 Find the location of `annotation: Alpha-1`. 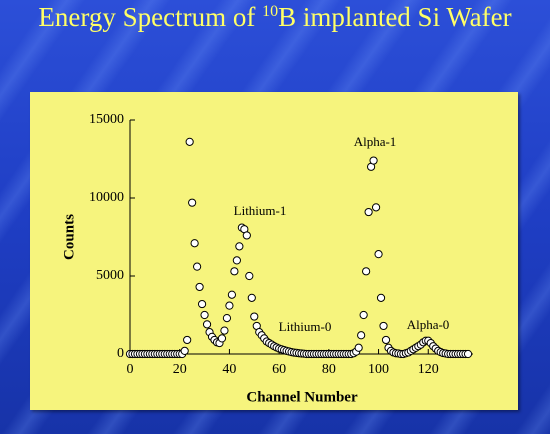

annotation: Alpha-1 is located at coordinates (375, 141).